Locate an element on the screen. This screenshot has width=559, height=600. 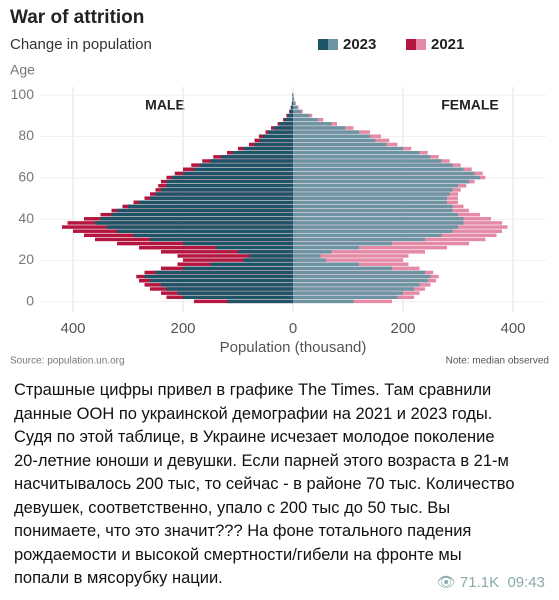
views: 71.1K is located at coordinates (479, 582).